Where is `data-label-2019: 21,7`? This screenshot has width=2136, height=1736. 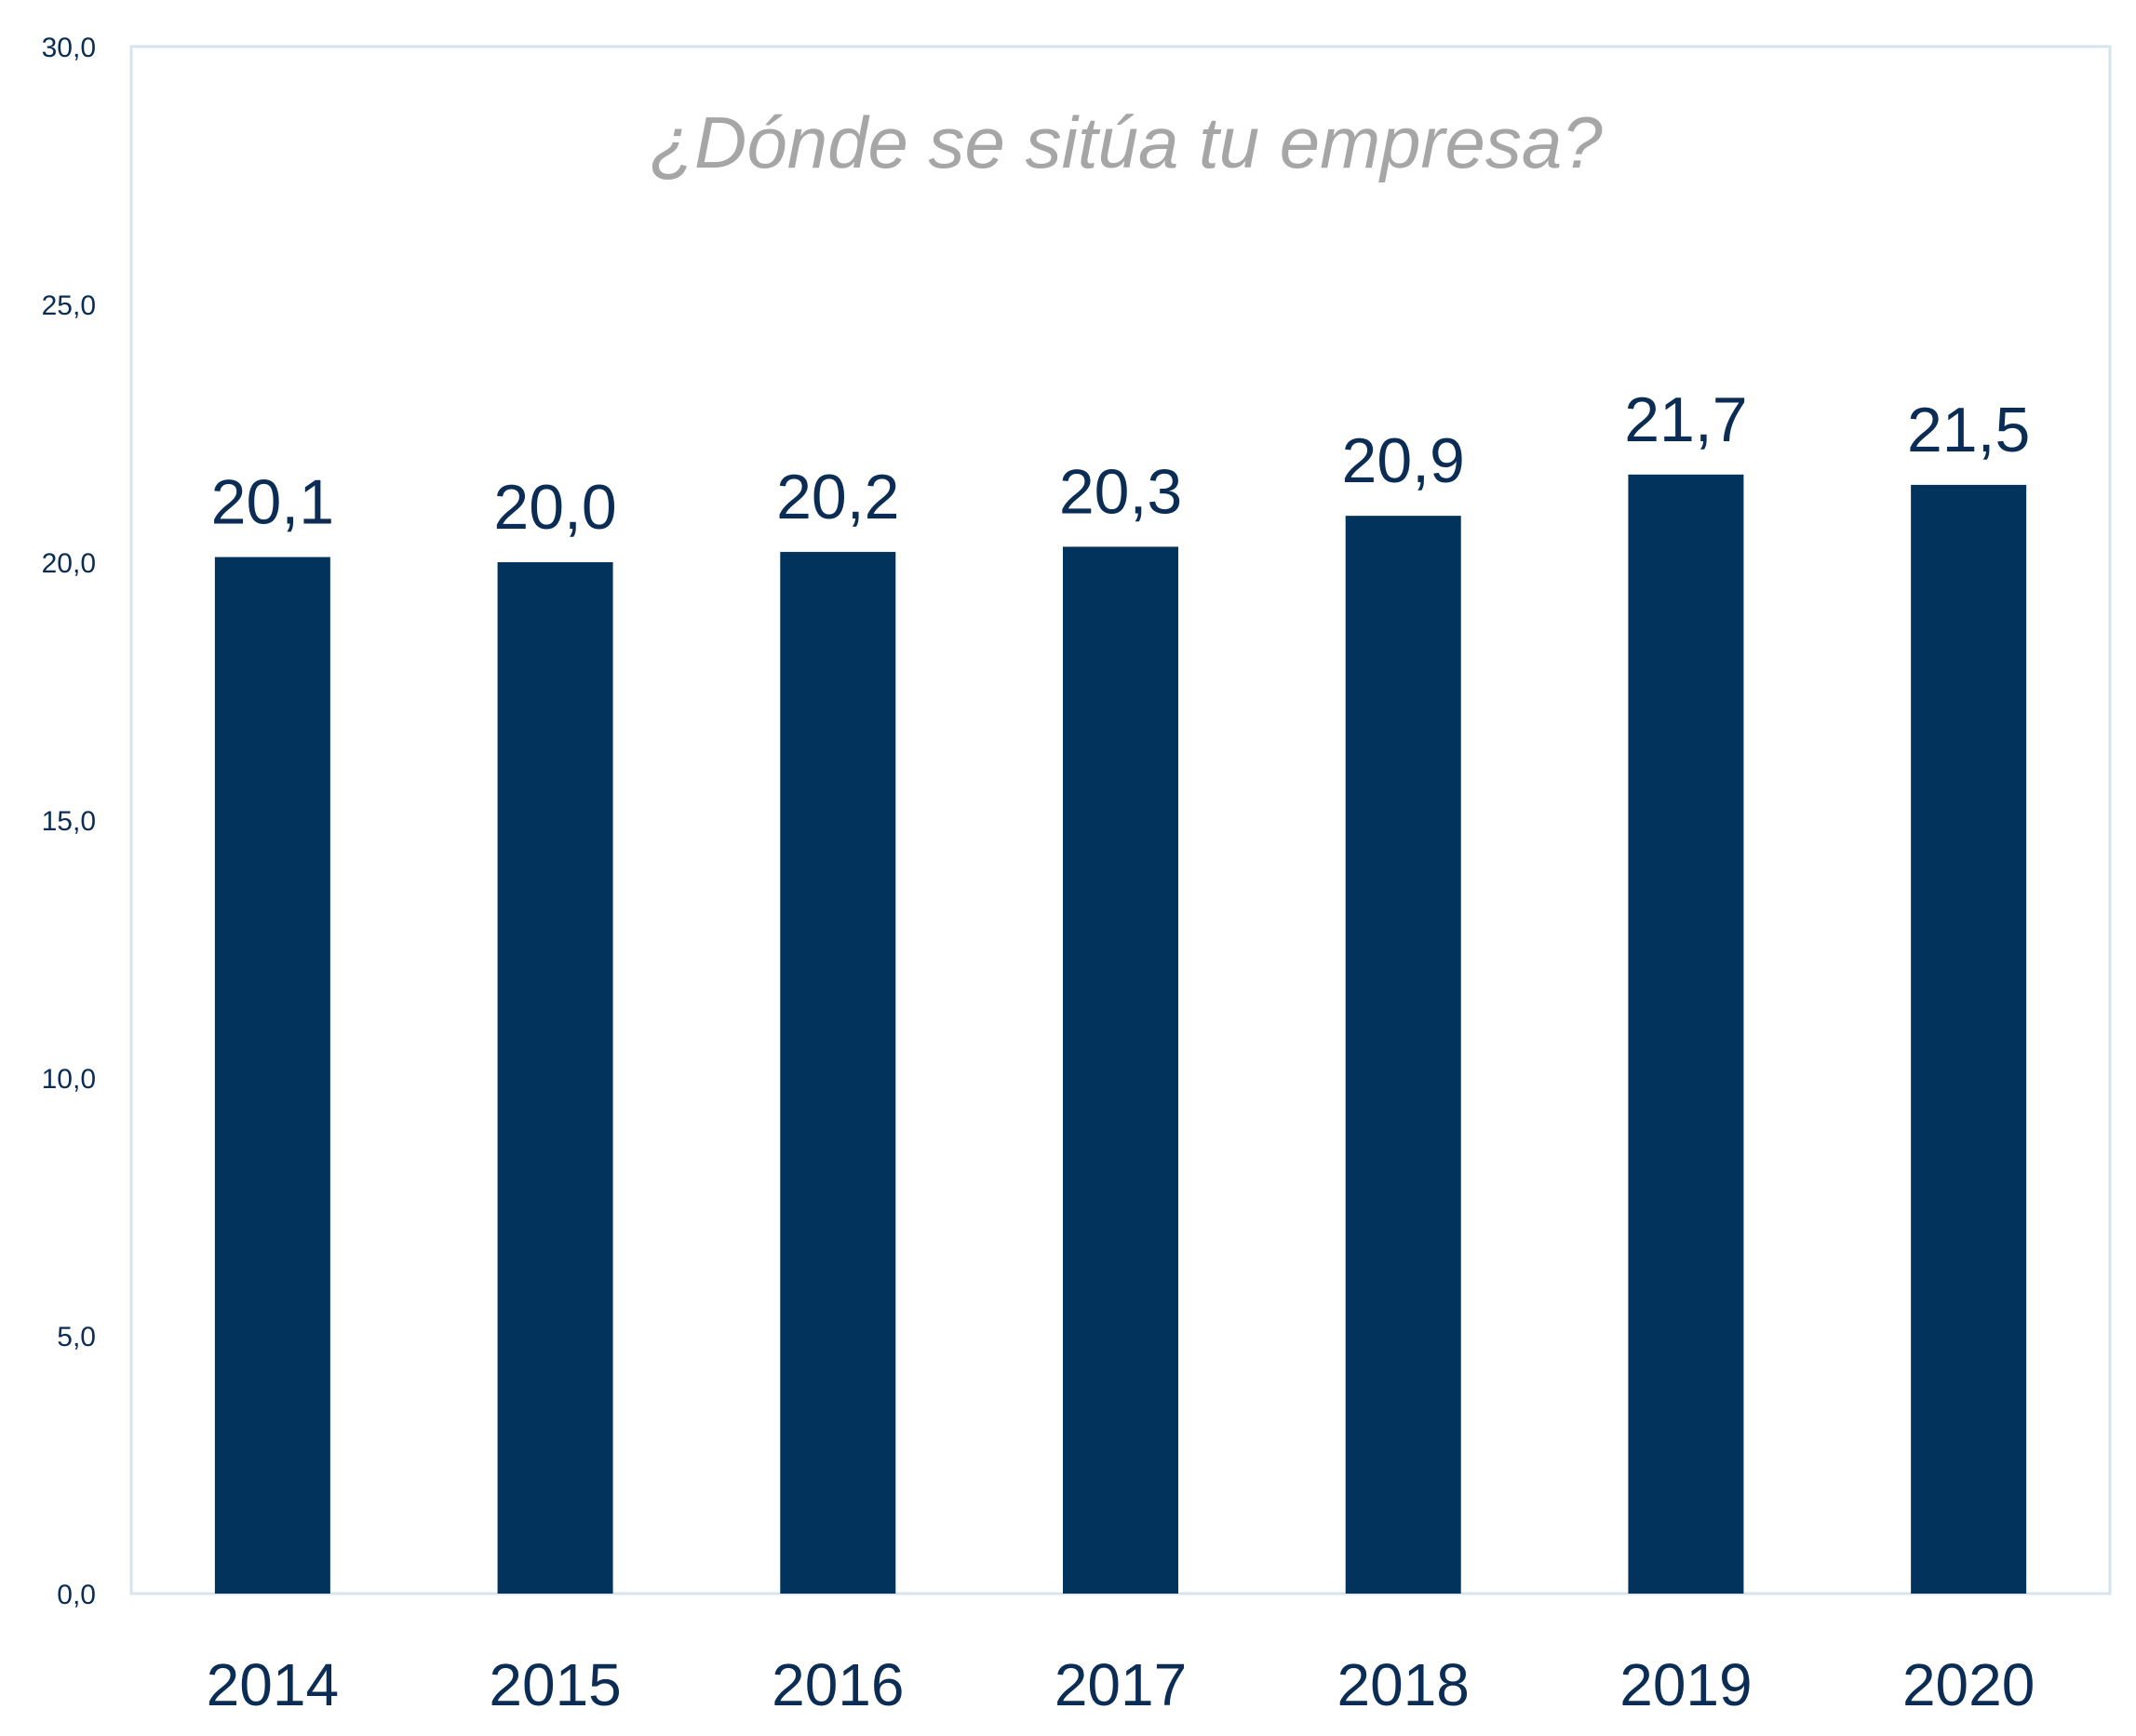
data-label-2019: 21,7 is located at coordinates (1685, 420).